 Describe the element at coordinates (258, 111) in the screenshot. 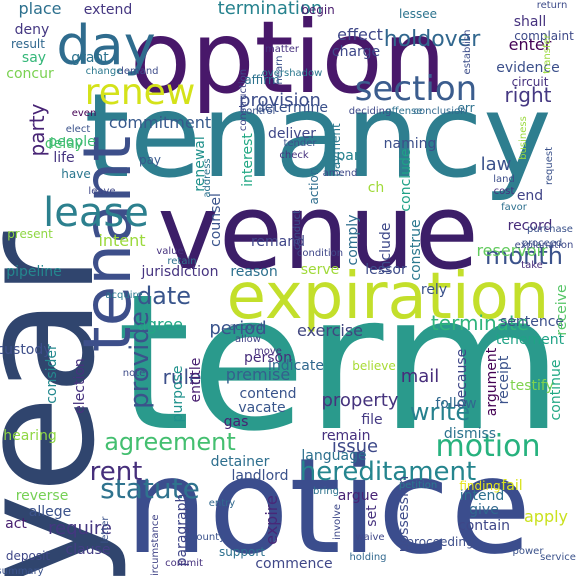

I see `word-control: control` at that location.